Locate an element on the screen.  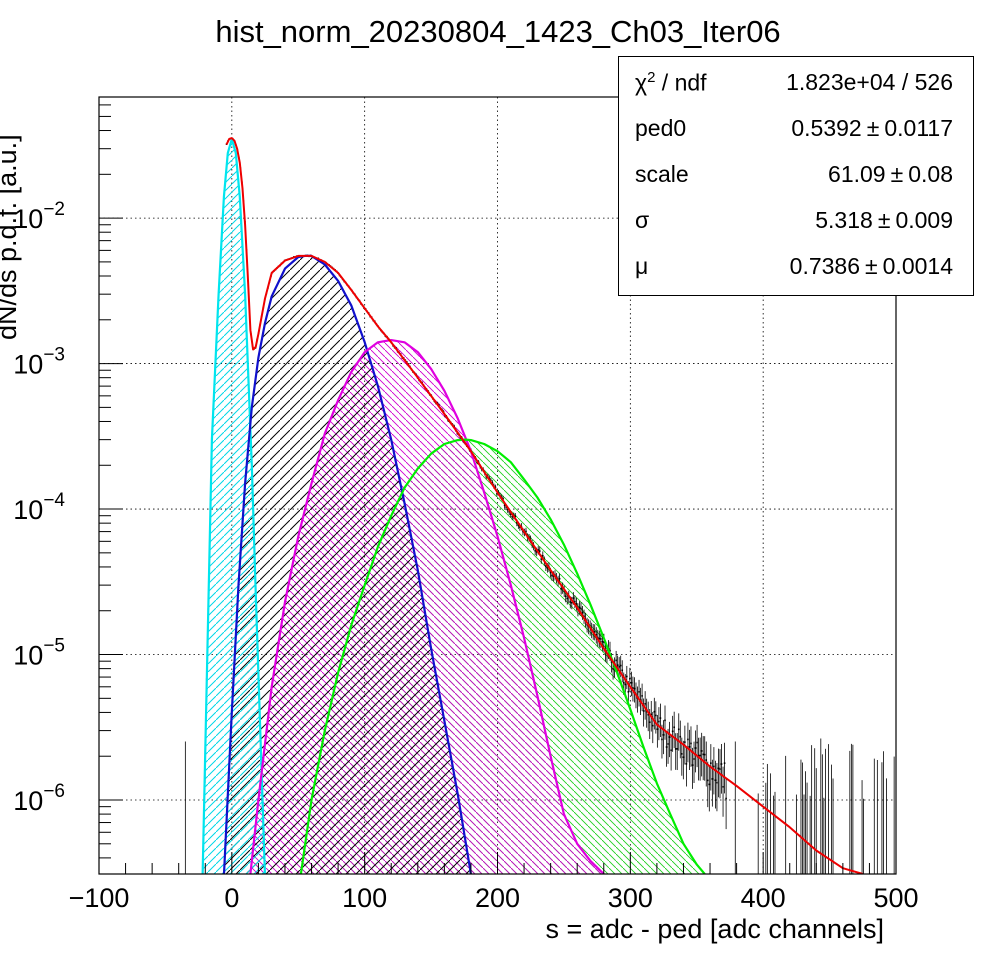
fit-curve-pedestal is located at coordinates (234, 505).